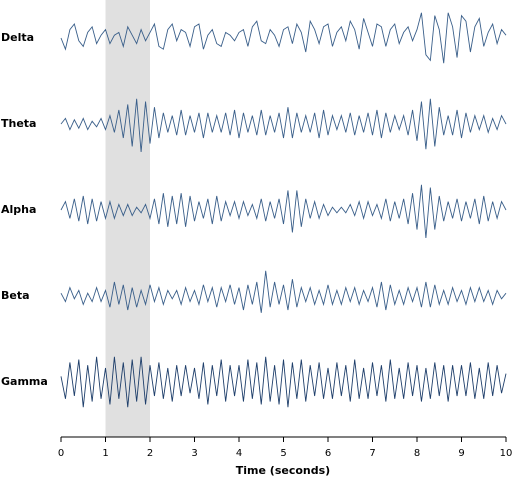  What do you see at coordinates (127, 218) in the screenshot?
I see `highlight-span` at bounding box center [127, 218].